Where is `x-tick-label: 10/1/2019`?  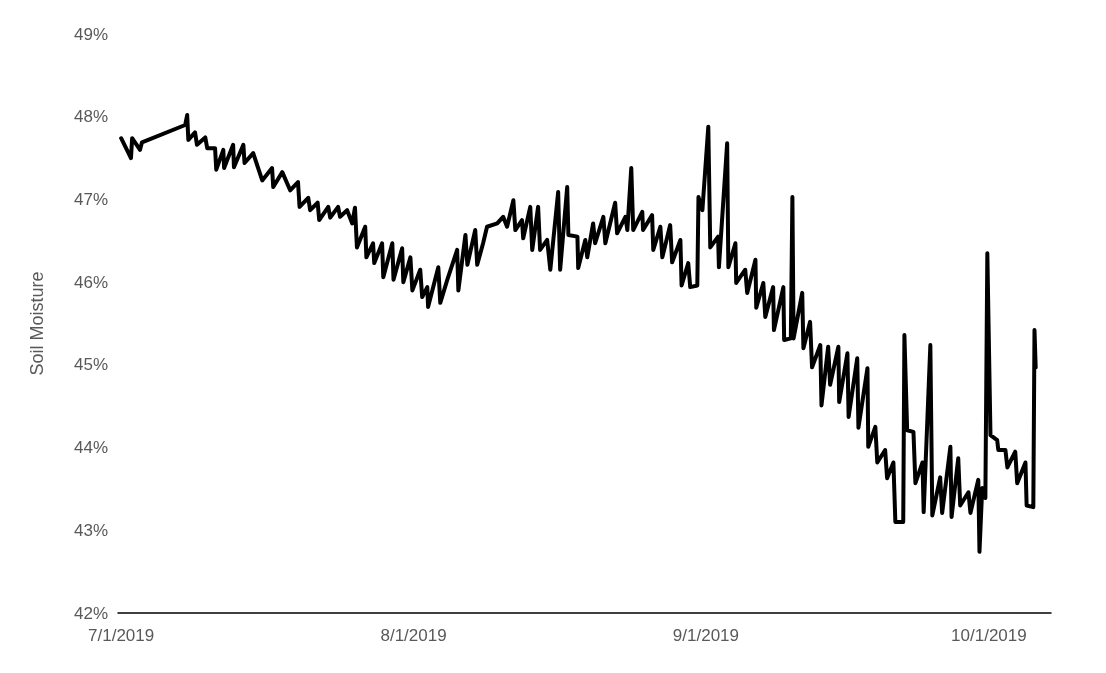
x-tick-label: 10/1/2019 is located at coordinates (989, 635).